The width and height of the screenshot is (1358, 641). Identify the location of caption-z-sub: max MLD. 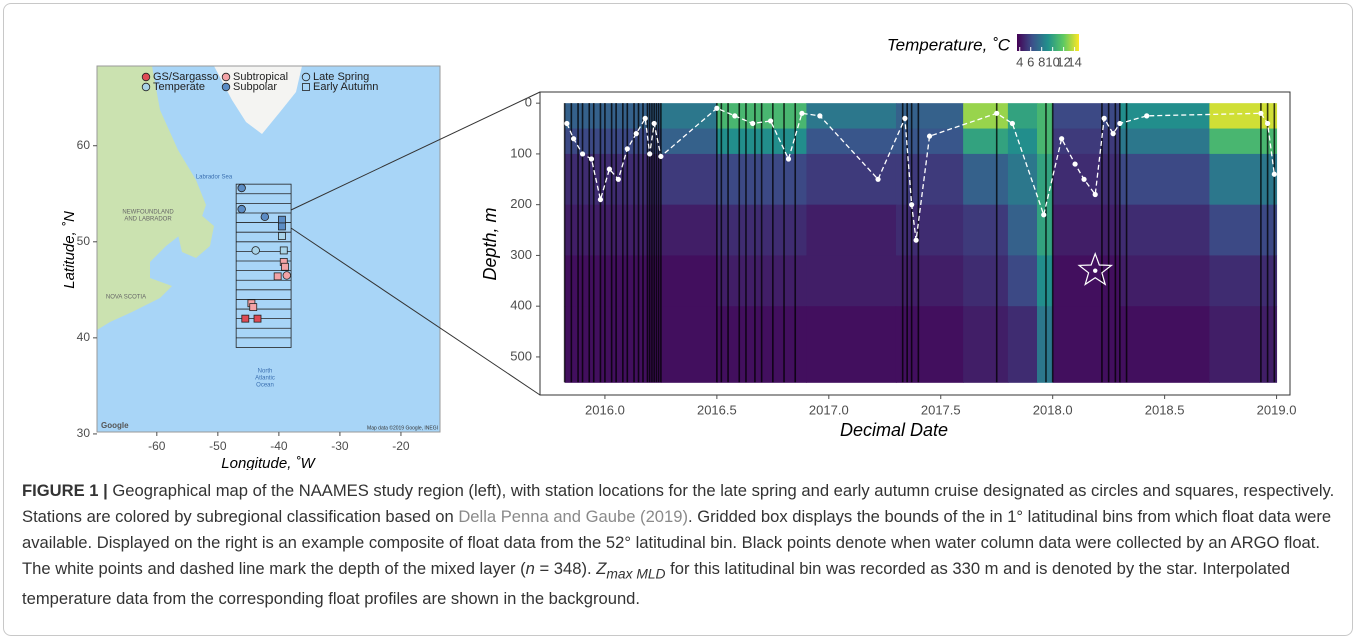
(636, 573).